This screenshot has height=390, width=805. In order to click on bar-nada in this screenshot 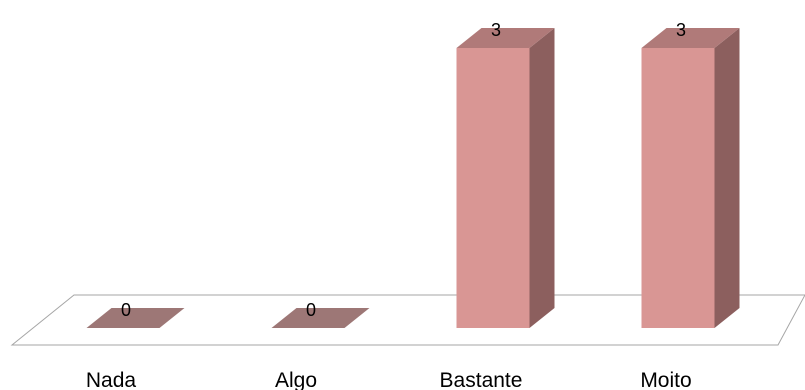, I will do `click(135, 318)`.